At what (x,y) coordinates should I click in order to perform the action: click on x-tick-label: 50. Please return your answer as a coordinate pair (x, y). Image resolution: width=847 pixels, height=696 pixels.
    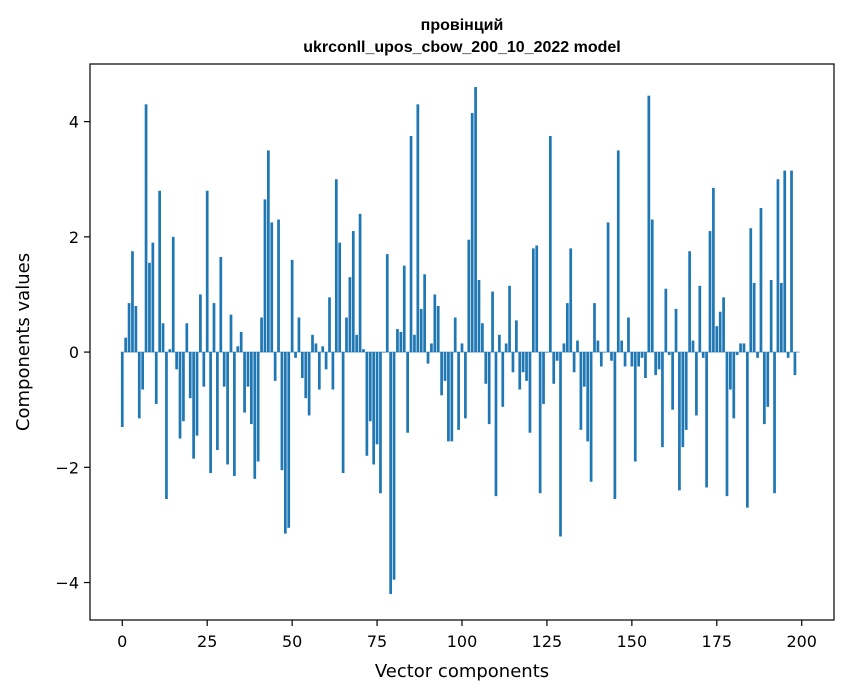
    Looking at the image, I should click on (292, 641).